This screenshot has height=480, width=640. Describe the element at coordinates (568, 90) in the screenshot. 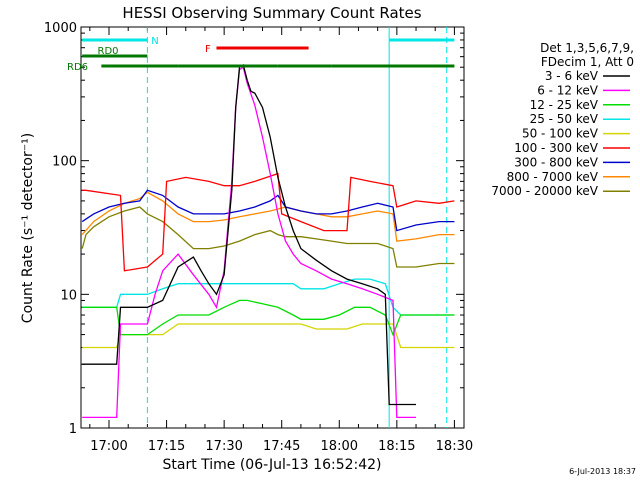

I see `legend-entry-label: 6 - 12 keV` at that location.